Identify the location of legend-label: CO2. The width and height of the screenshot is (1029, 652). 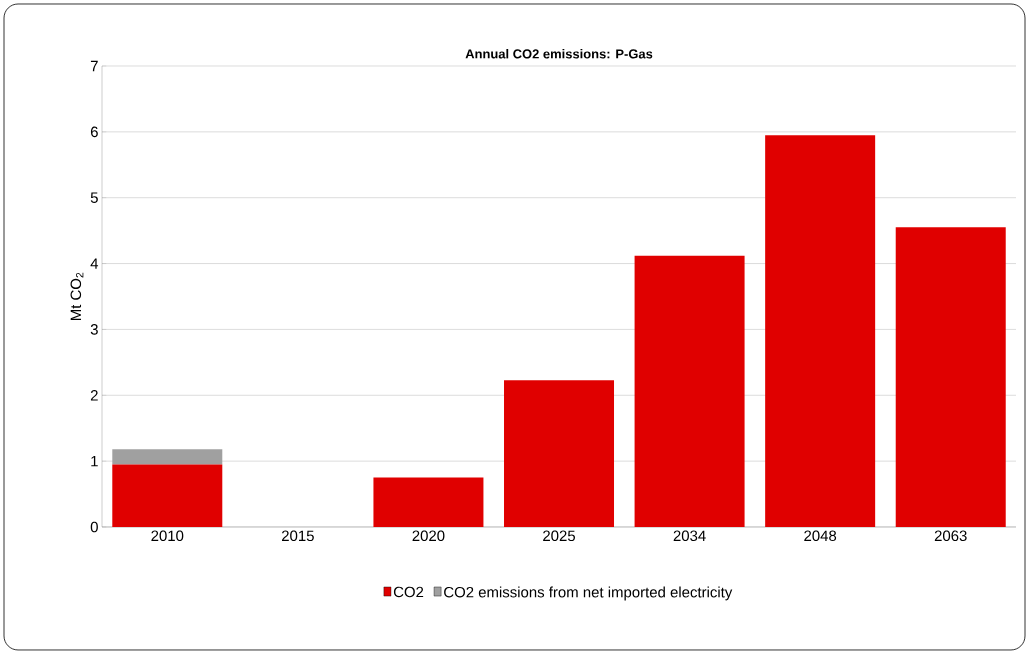
(408, 592).